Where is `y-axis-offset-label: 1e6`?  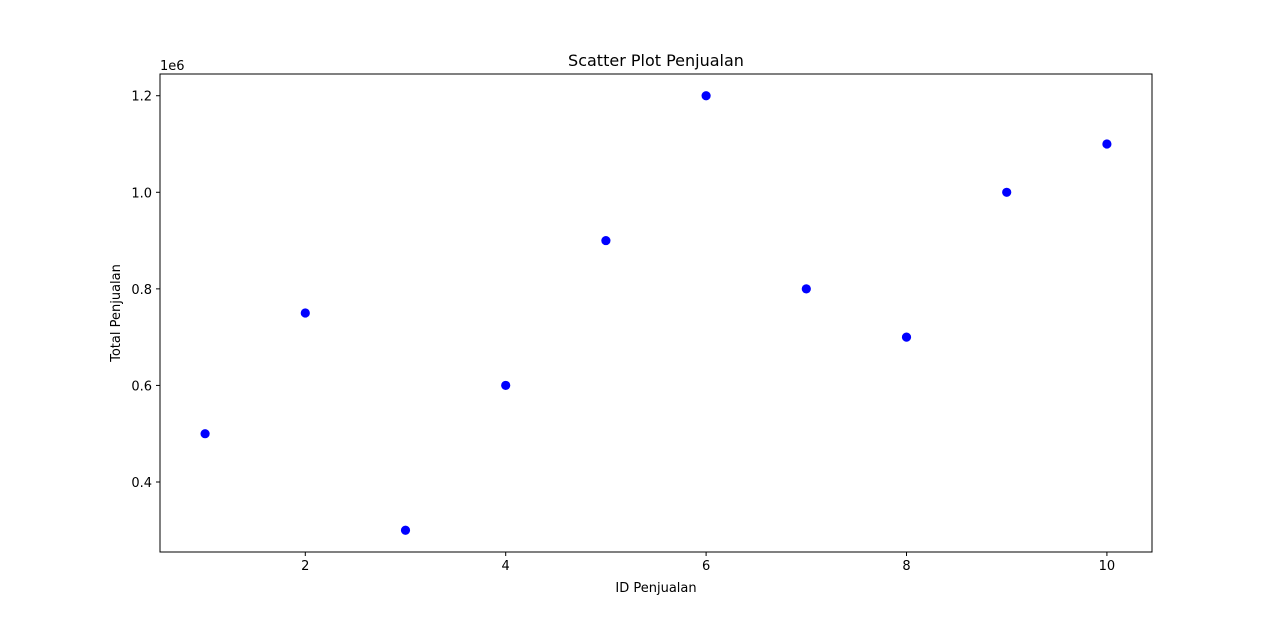 y-axis-offset-label: 1e6 is located at coordinates (172, 66).